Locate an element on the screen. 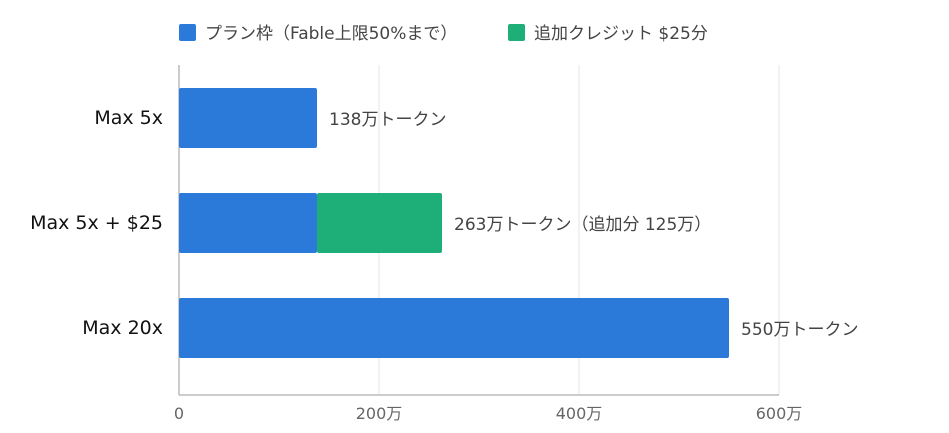 Image resolution: width=949 pixels, height=433 pixels. legend-swatch-plan is located at coordinates (187, 32).